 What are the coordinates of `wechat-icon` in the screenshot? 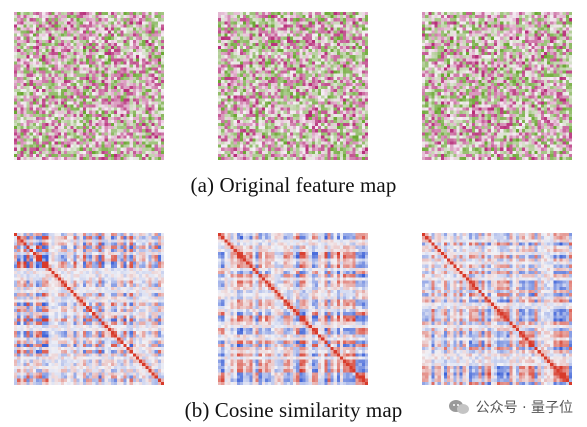 It's located at (458, 407).